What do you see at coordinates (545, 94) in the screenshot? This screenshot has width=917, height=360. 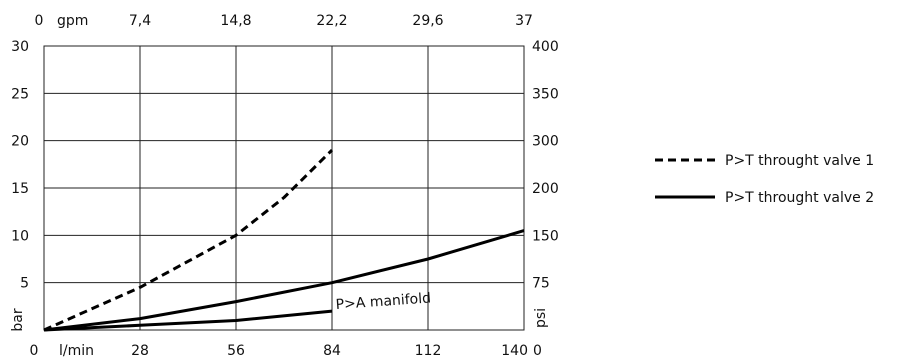 I see `y-tick-label-right: 350` at bounding box center [545, 94].